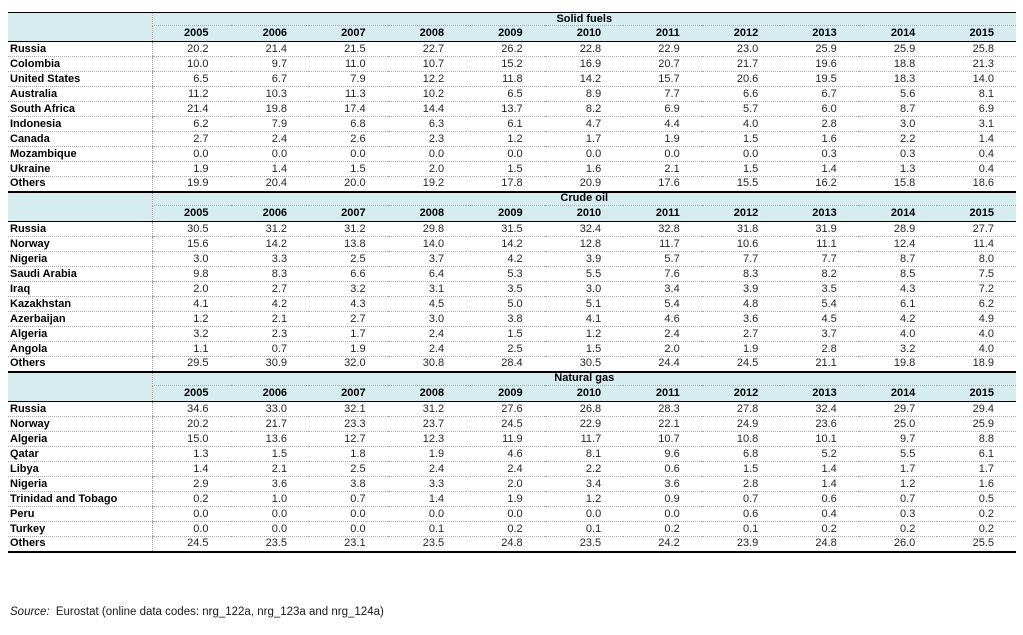 The image size is (1023, 635). What do you see at coordinates (512, 334) in the screenshot?
I see `table-row: Algeria 3.2 2.3 1.7 2.4 1.5 1.2 2.4 2.7 3.7 4.0 4.0` at bounding box center [512, 334].